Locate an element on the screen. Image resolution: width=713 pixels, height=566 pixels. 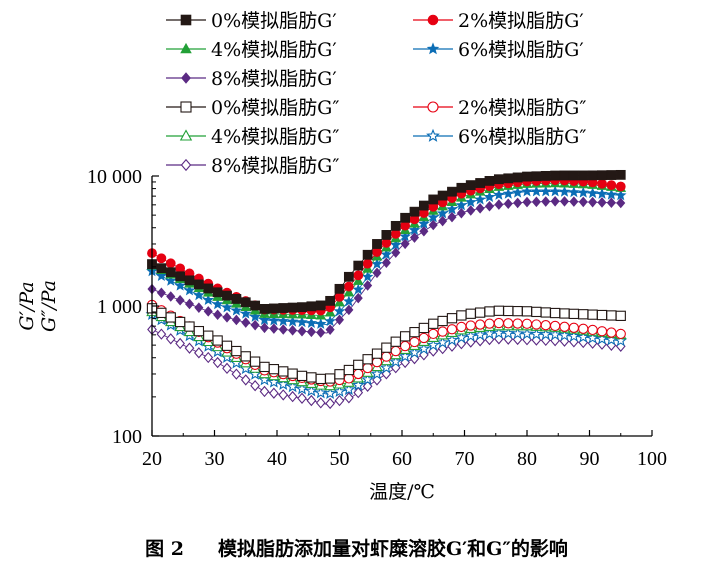
y-axis-title-line: G′/Pa is located at coordinates (27, 305).